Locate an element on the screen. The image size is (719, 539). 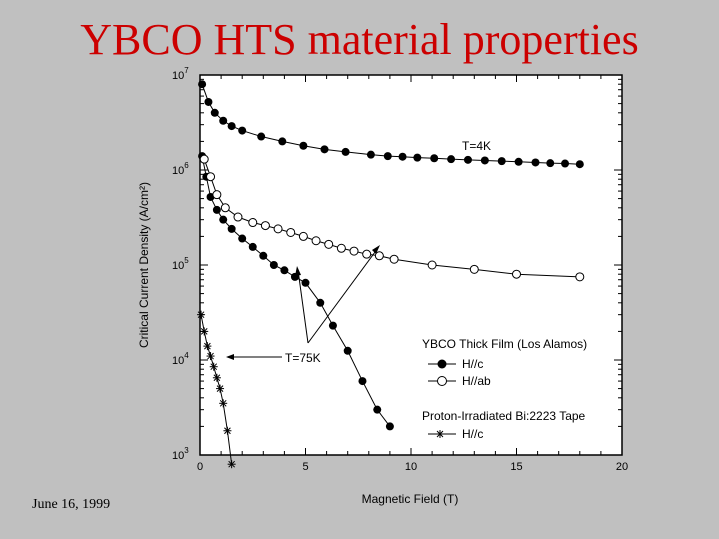
x-tick-label: 15 is located at coordinates (516, 467).